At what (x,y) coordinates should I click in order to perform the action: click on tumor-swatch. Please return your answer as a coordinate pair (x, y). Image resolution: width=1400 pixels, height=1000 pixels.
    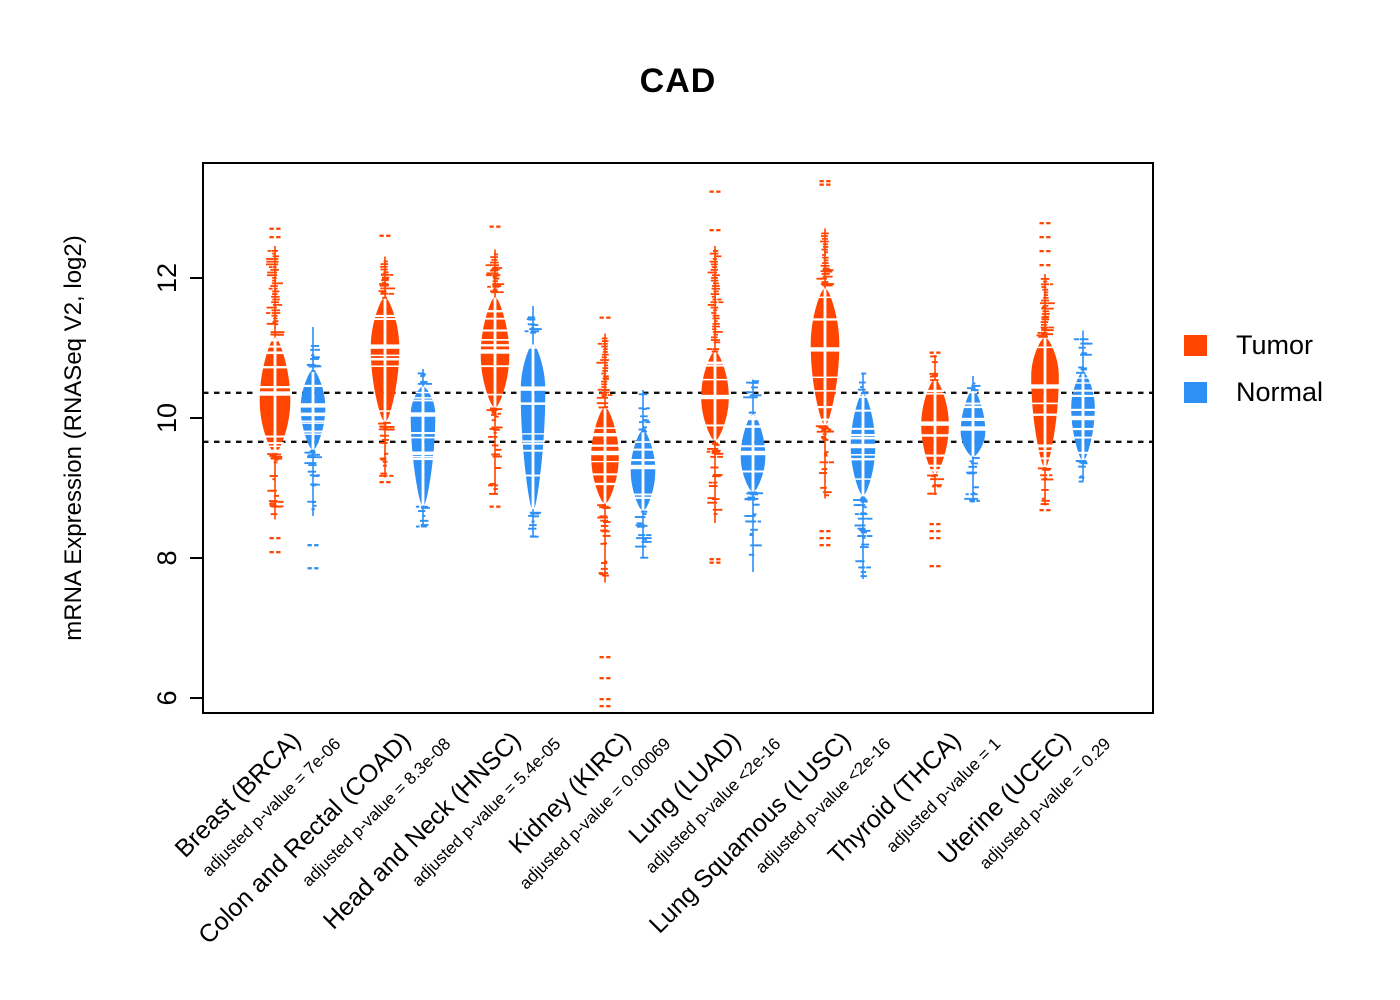
    Looking at the image, I should click on (1195, 345).